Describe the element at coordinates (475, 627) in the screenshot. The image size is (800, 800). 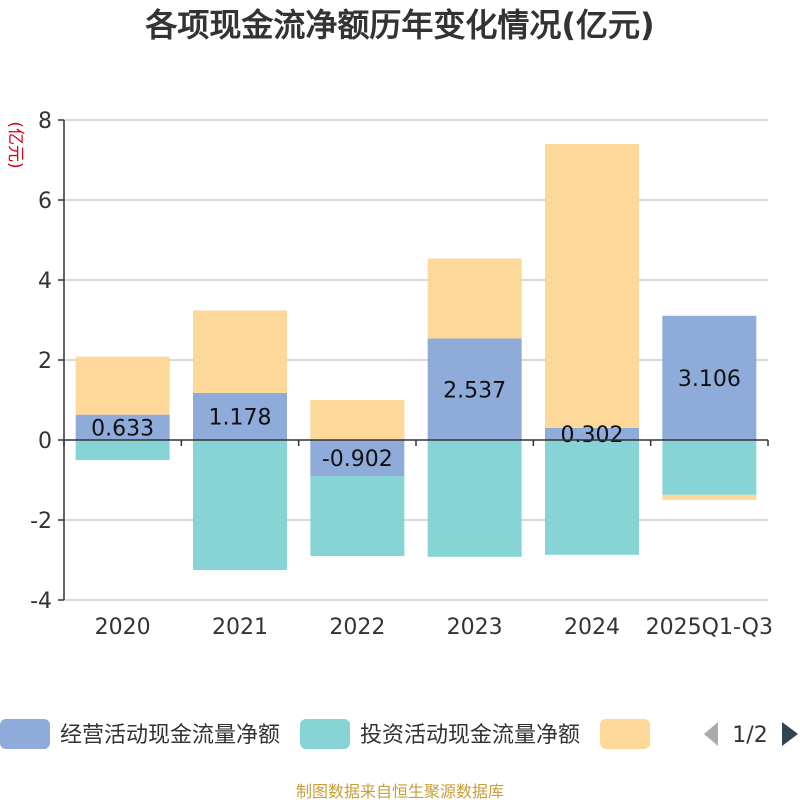
I see `x-tick-label: 2023` at that location.